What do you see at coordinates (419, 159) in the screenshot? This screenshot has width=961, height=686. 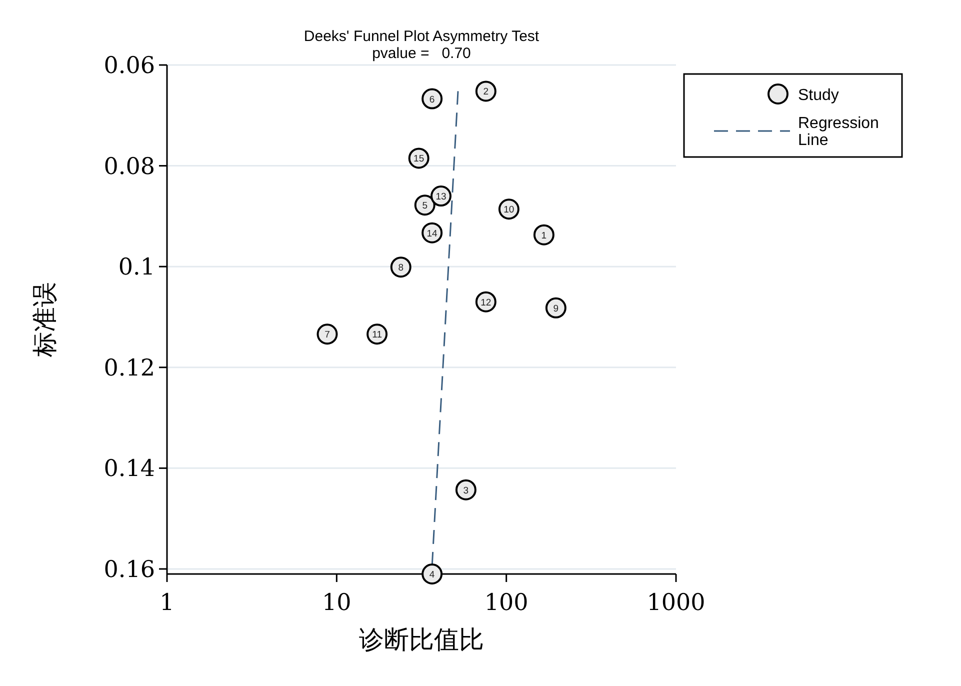 I see `annotation: 15` at bounding box center [419, 159].